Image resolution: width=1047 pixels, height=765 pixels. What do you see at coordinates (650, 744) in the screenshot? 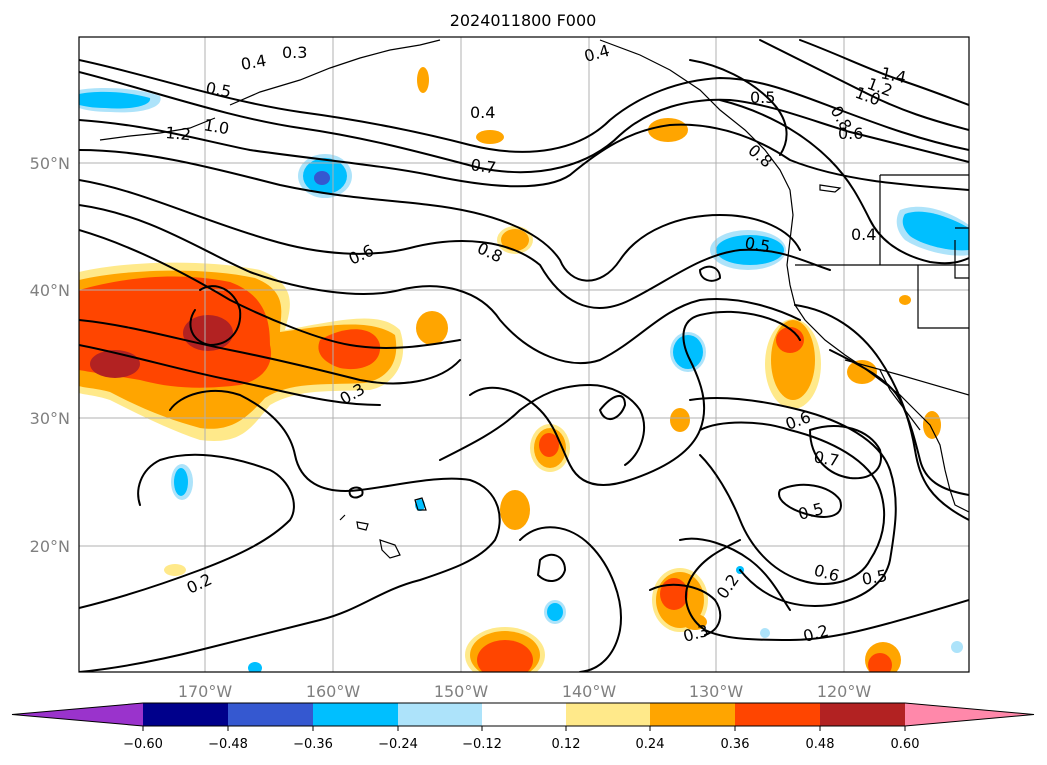
I see `colorbar-tick-label: 0.24` at bounding box center [650, 744].